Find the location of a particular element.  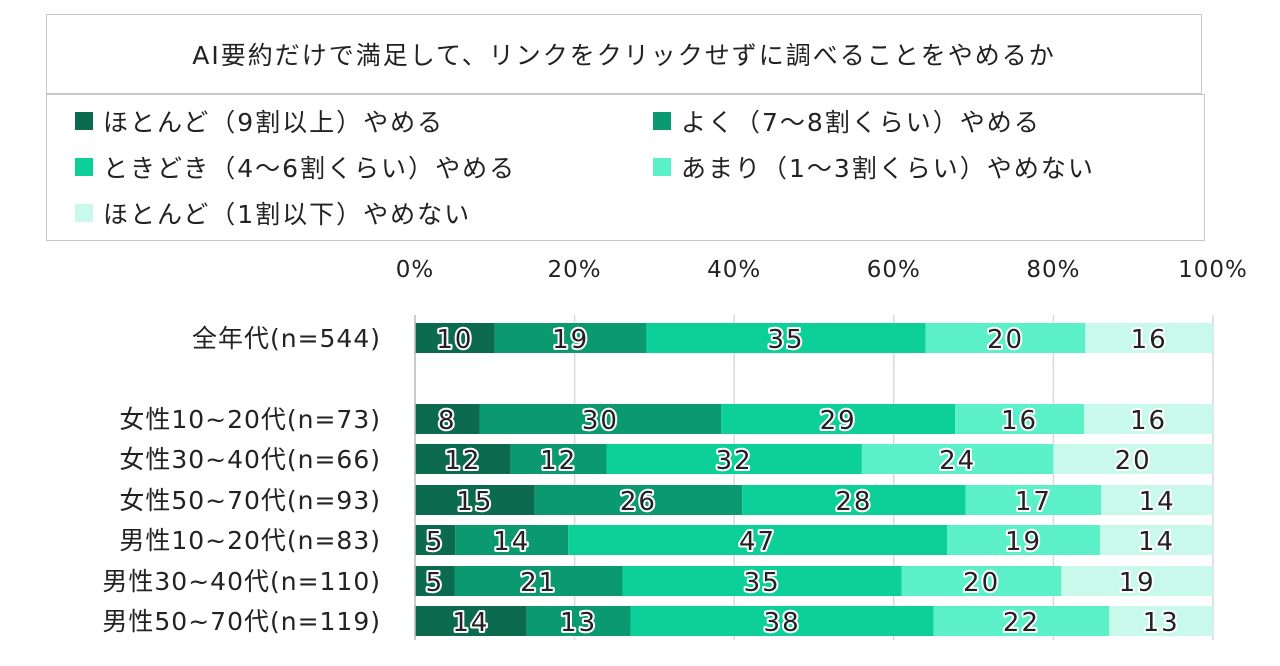

category-label: 男性10~20代(n=83) is located at coordinates (250, 540).